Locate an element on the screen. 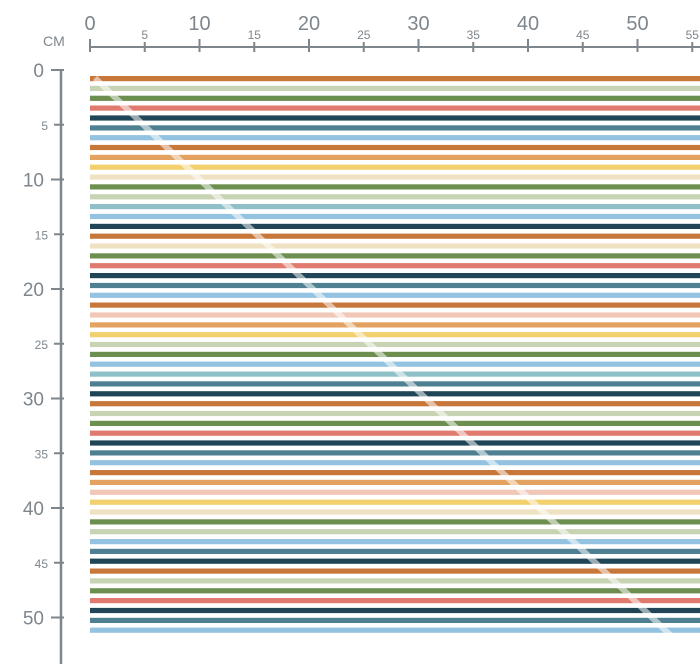  top-major-label: 0 is located at coordinates (89, 24).